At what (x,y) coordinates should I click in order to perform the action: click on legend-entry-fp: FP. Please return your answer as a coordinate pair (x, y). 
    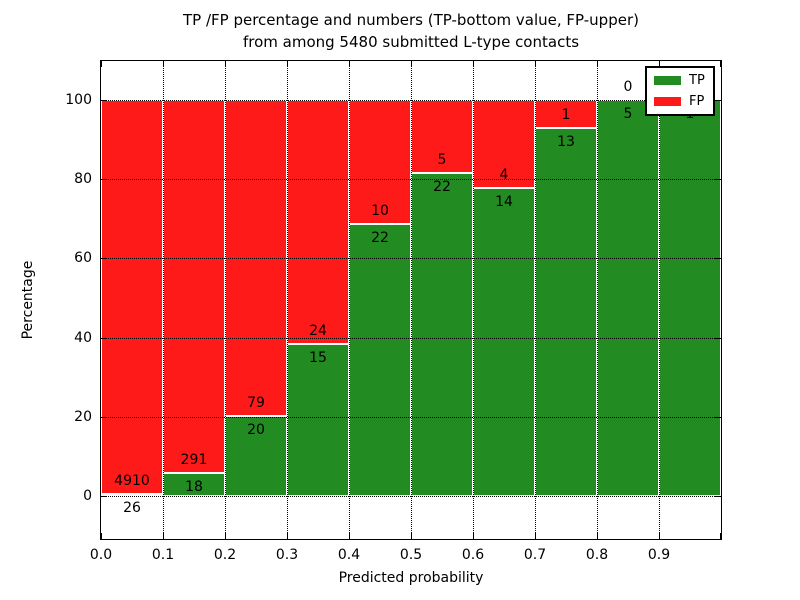
    Looking at the image, I should click on (680, 101).